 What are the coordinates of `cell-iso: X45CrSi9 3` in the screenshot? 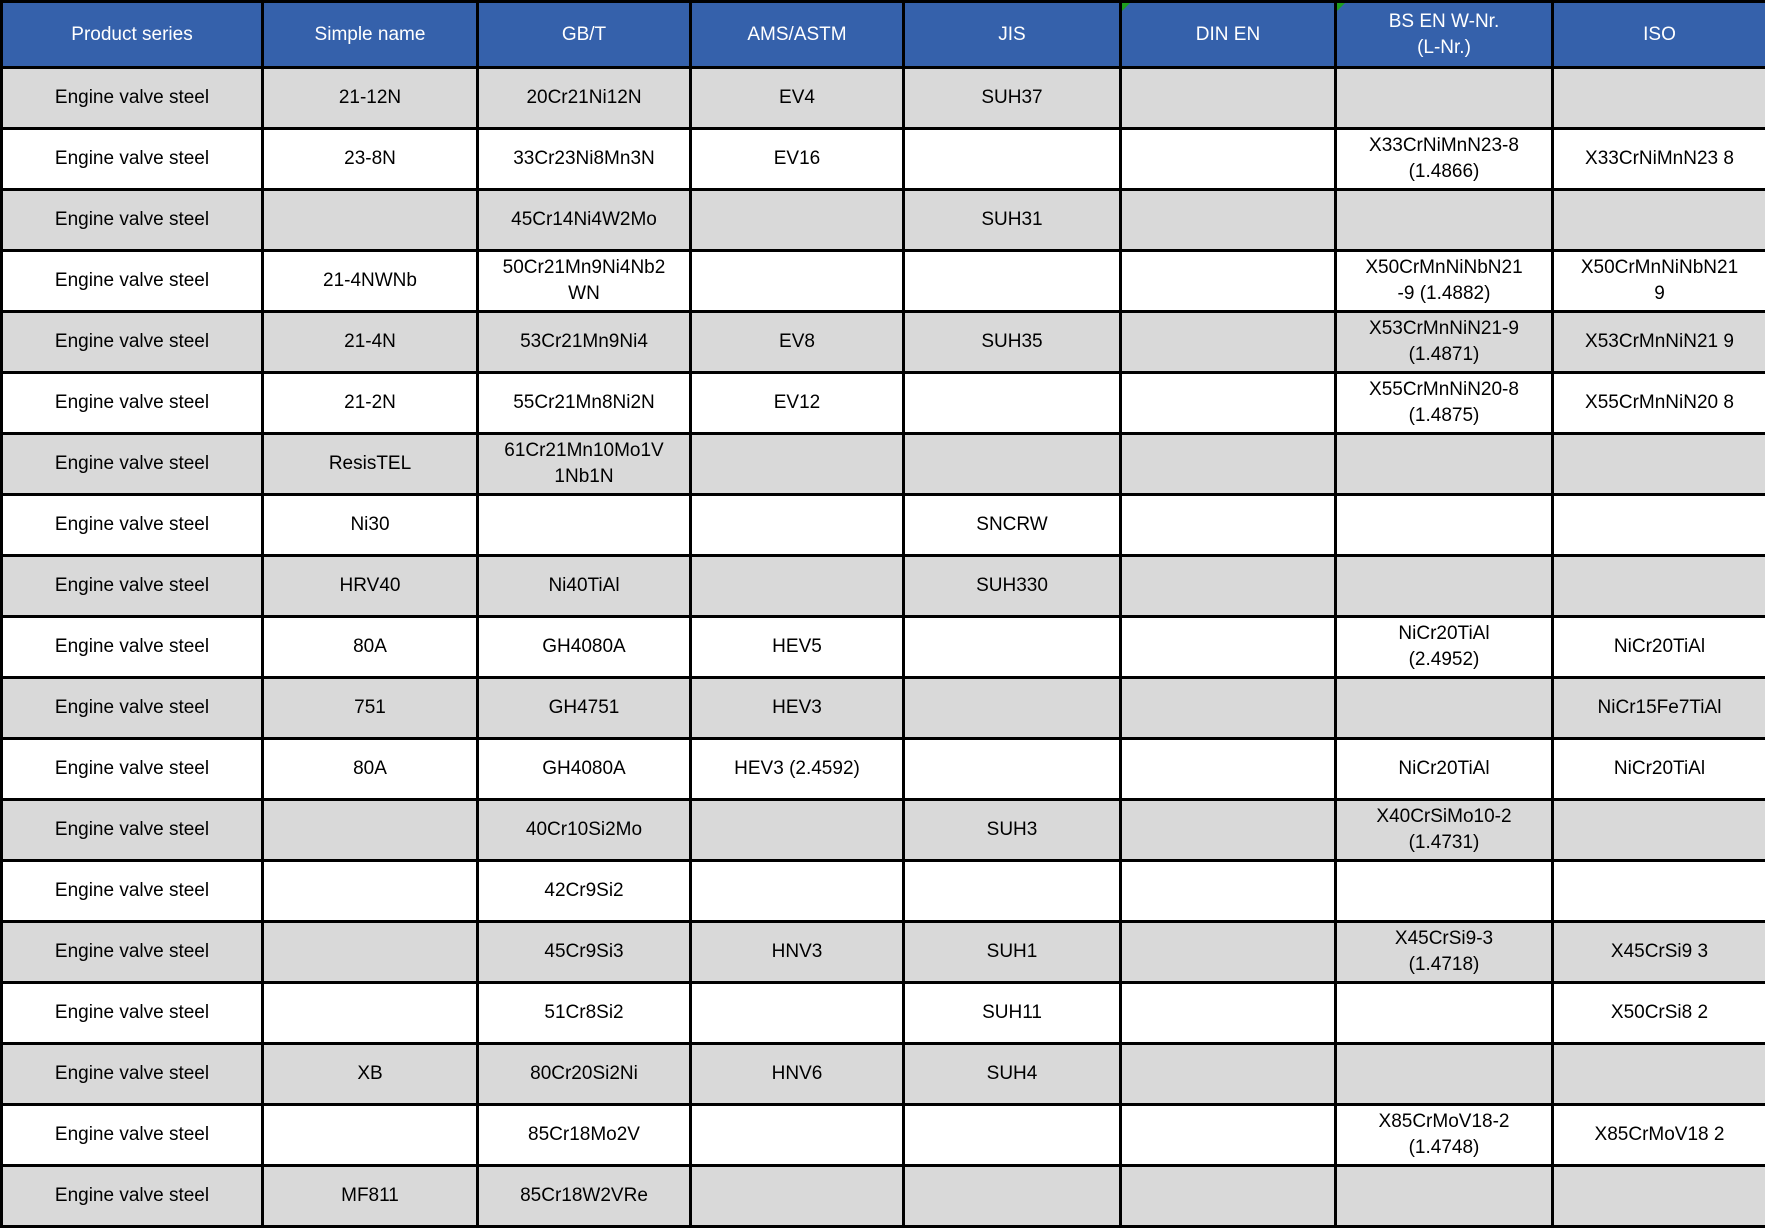 It's located at (1659, 952).